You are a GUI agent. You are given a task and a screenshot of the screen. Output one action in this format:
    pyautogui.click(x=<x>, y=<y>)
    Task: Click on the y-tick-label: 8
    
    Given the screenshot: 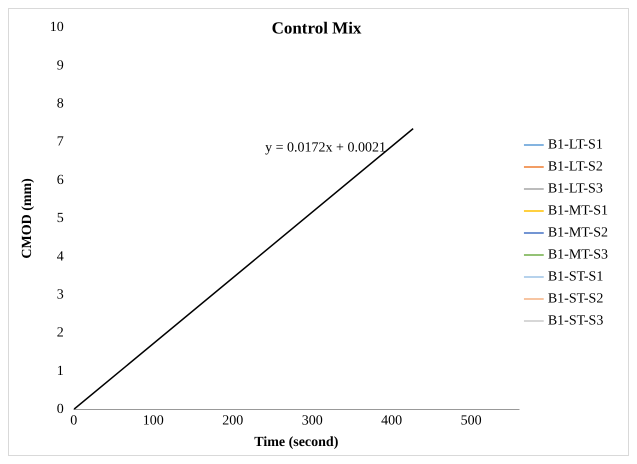 What is the action you would take?
    pyautogui.click(x=60, y=104)
    